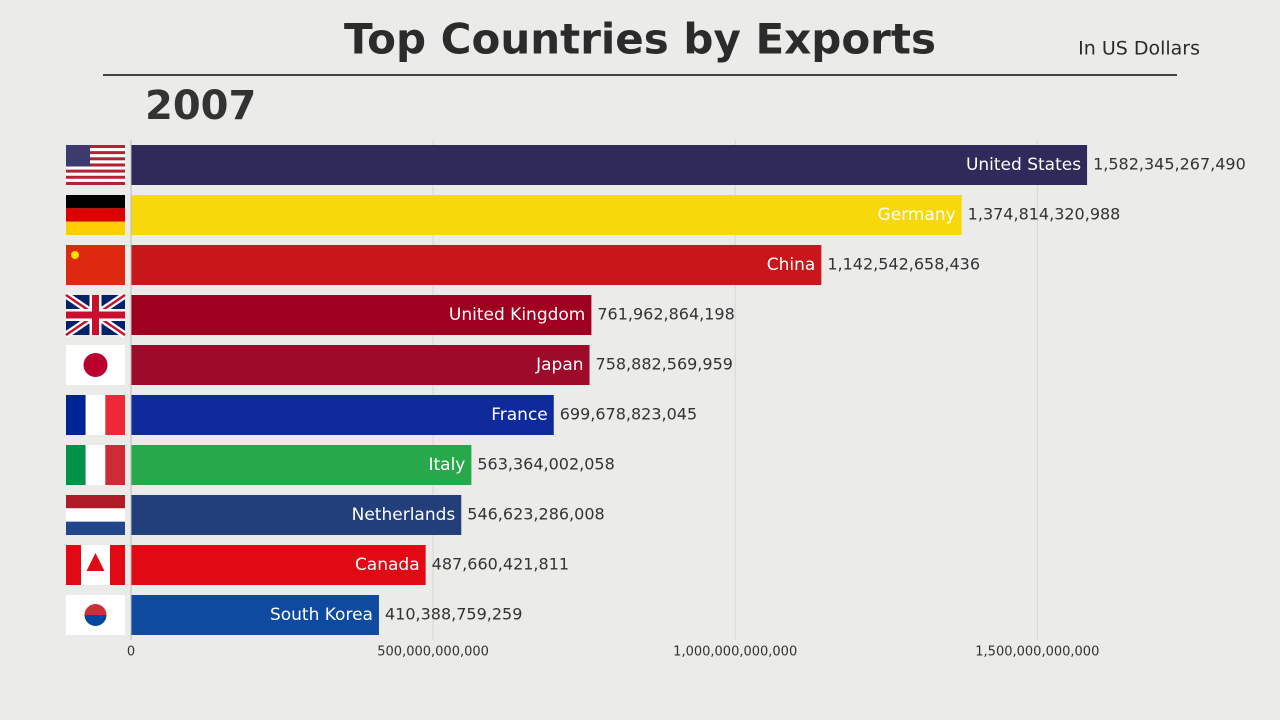 The height and width of the screenshot is (720, 1280). I want to click on value-label: 758,882,569,959, so click(664, 364).